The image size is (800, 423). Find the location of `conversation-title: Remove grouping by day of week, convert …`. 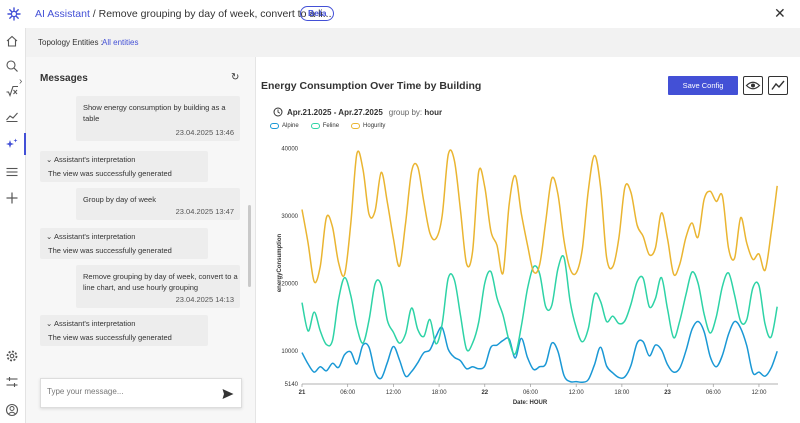

conversation-title: Remove grouping by day of week, convert … is located at coordinates (215, 14).